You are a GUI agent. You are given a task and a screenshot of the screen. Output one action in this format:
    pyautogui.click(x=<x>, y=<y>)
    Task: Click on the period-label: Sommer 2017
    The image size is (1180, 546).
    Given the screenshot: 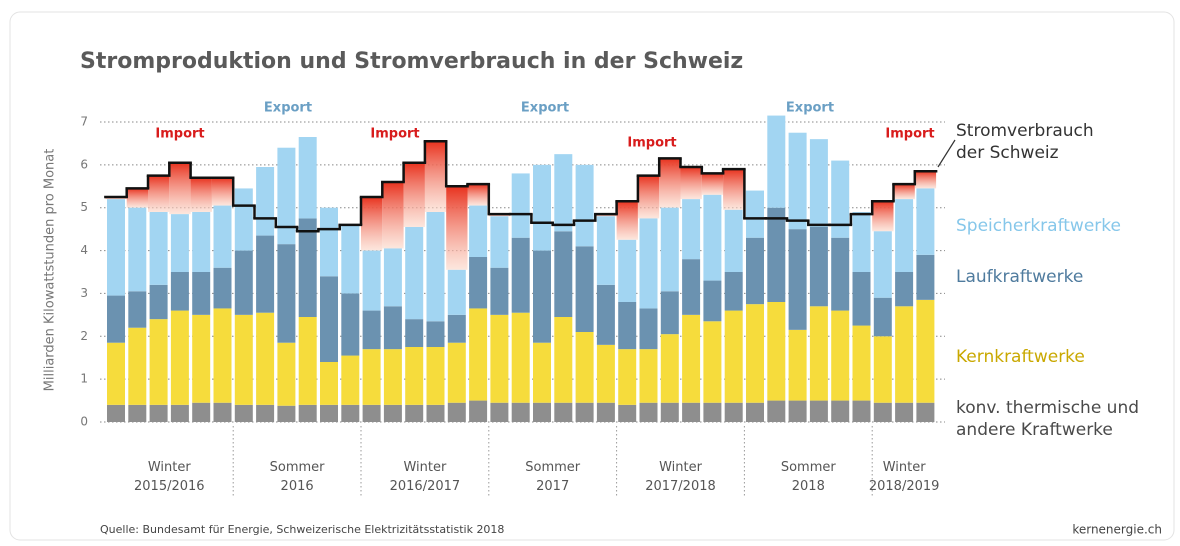 What is the action you would take?
    pyautogui.click(x=553, y=477)
    